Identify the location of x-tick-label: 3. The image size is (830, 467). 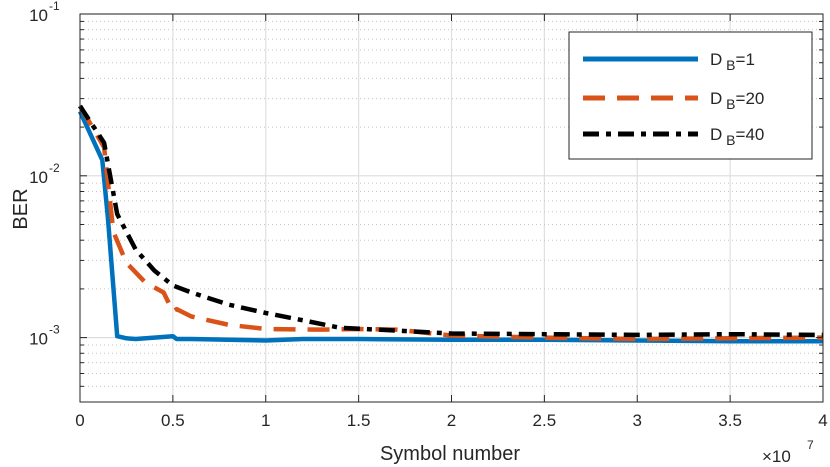
(637, 420).